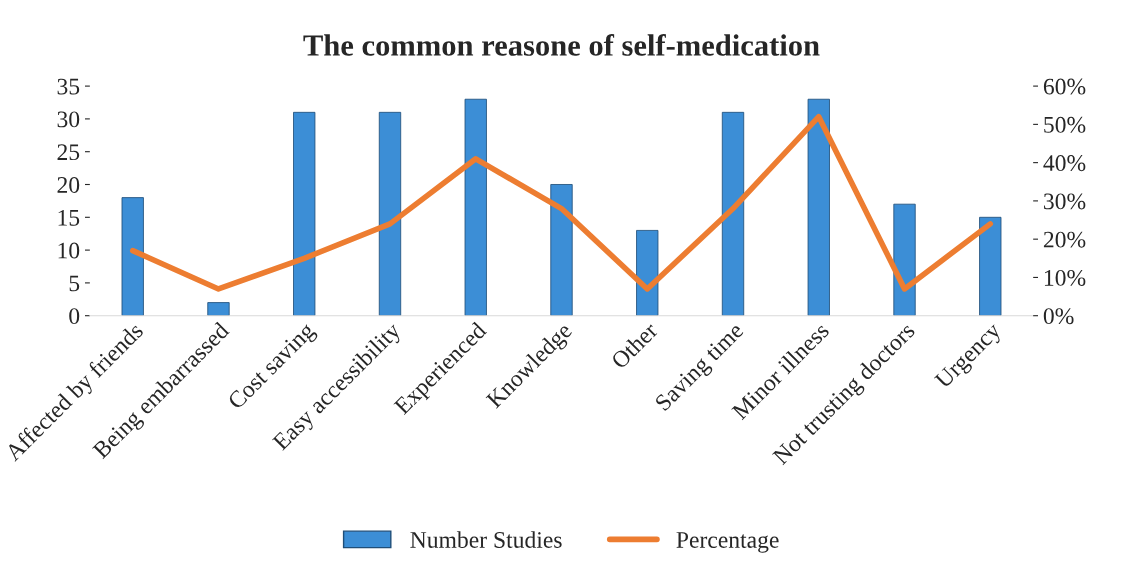  Describe the element at coordinates (1065, 124) in the screenshot. I see `y2-tick-label: 50%` at that location.